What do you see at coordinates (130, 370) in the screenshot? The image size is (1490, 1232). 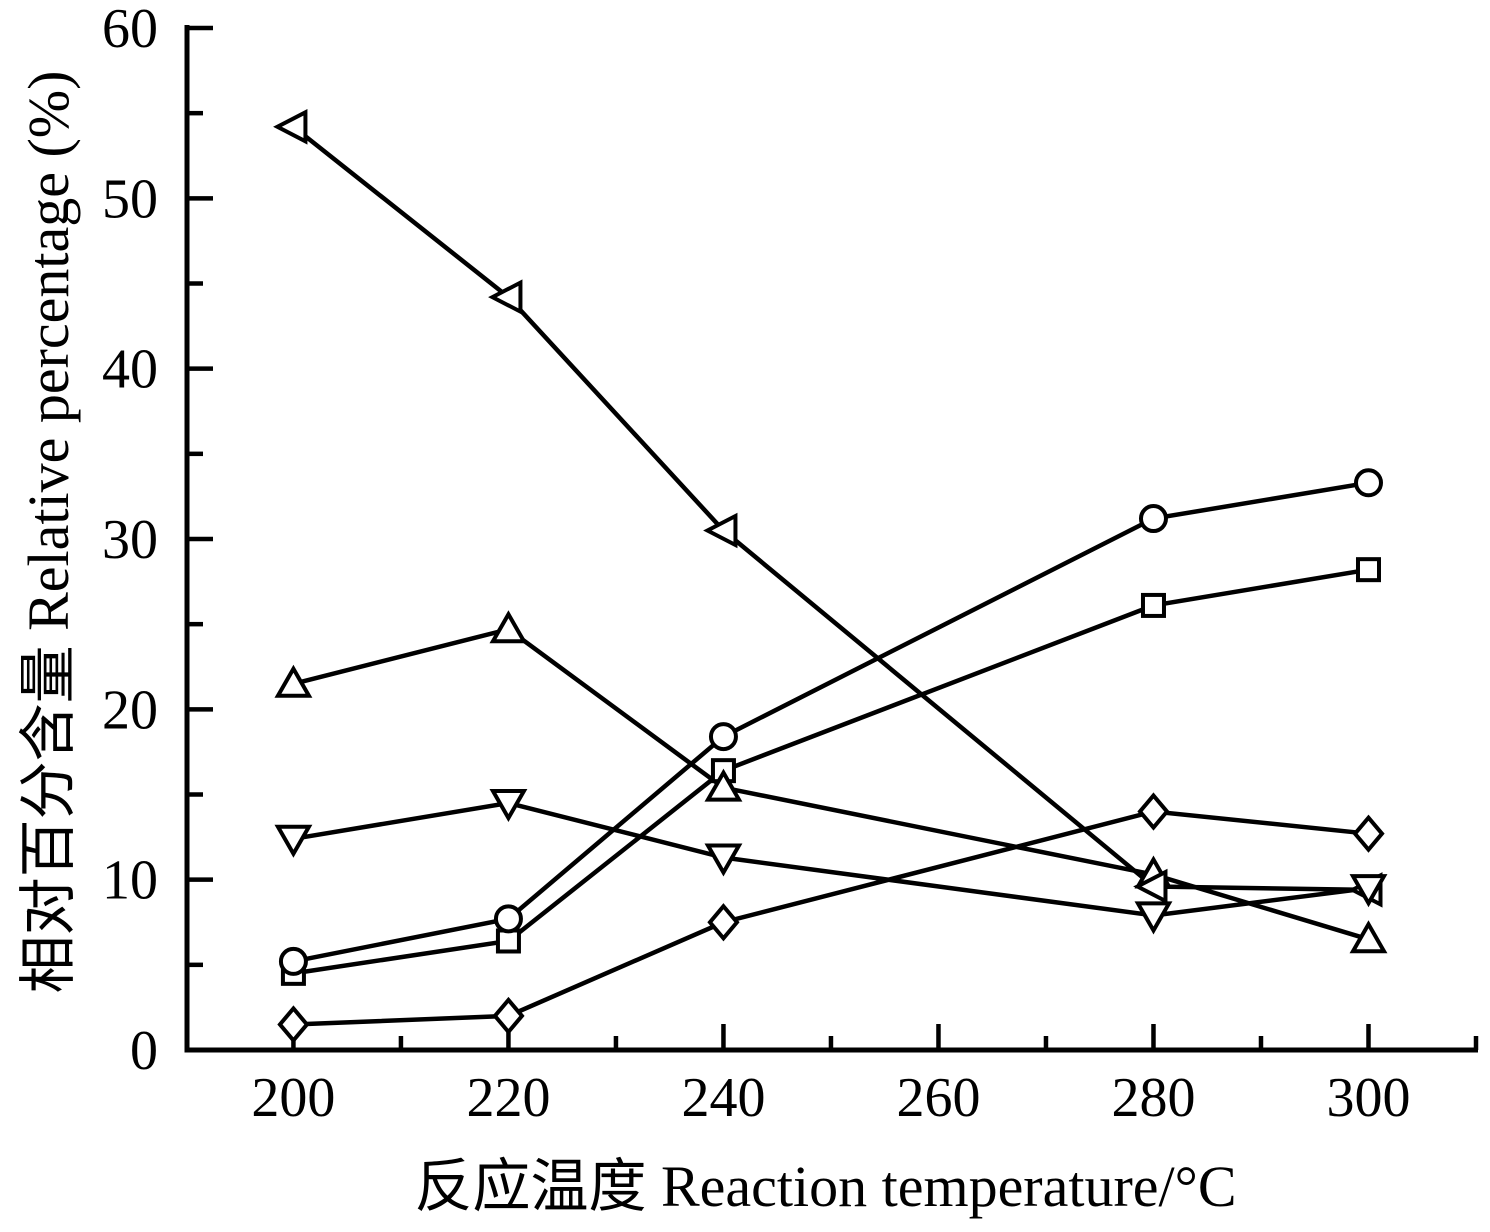 I see `y-tick-label: 40` at bounding box center [130, 370].